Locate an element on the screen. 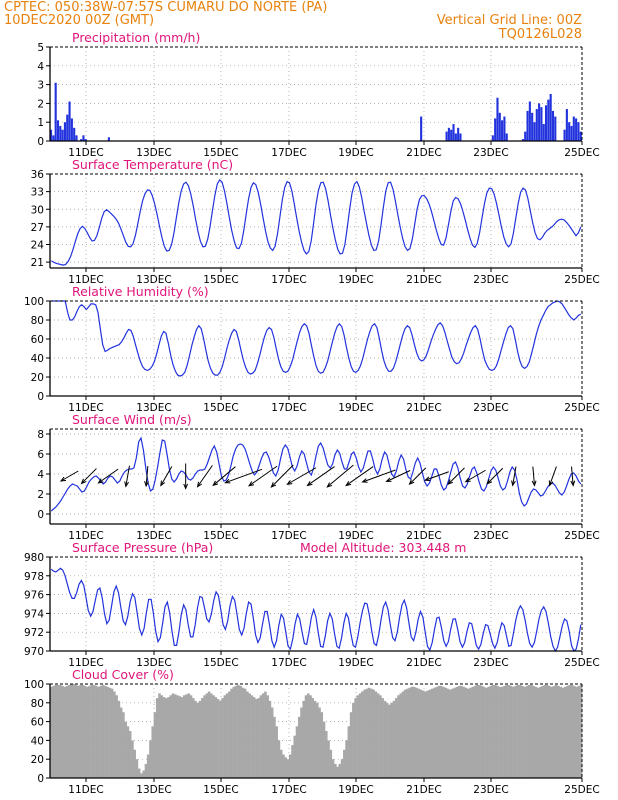 The image size is (618, 800). y-tick-label: 60 is located at coordinates (37, 340).